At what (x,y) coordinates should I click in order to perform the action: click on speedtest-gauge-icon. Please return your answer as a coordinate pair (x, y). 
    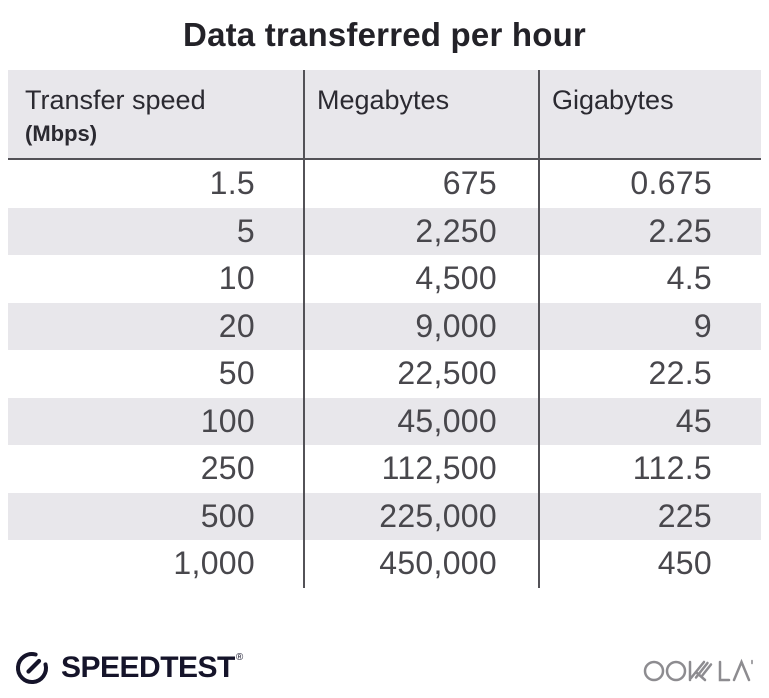
    Looking at the image, I should click on (32, 668).